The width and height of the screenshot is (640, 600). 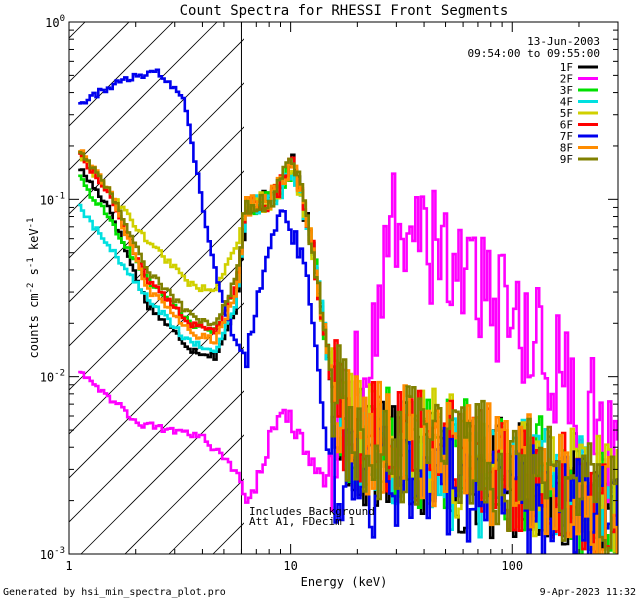 I want to click on legend-label-5f: 5F, so click(x=566, y=113).